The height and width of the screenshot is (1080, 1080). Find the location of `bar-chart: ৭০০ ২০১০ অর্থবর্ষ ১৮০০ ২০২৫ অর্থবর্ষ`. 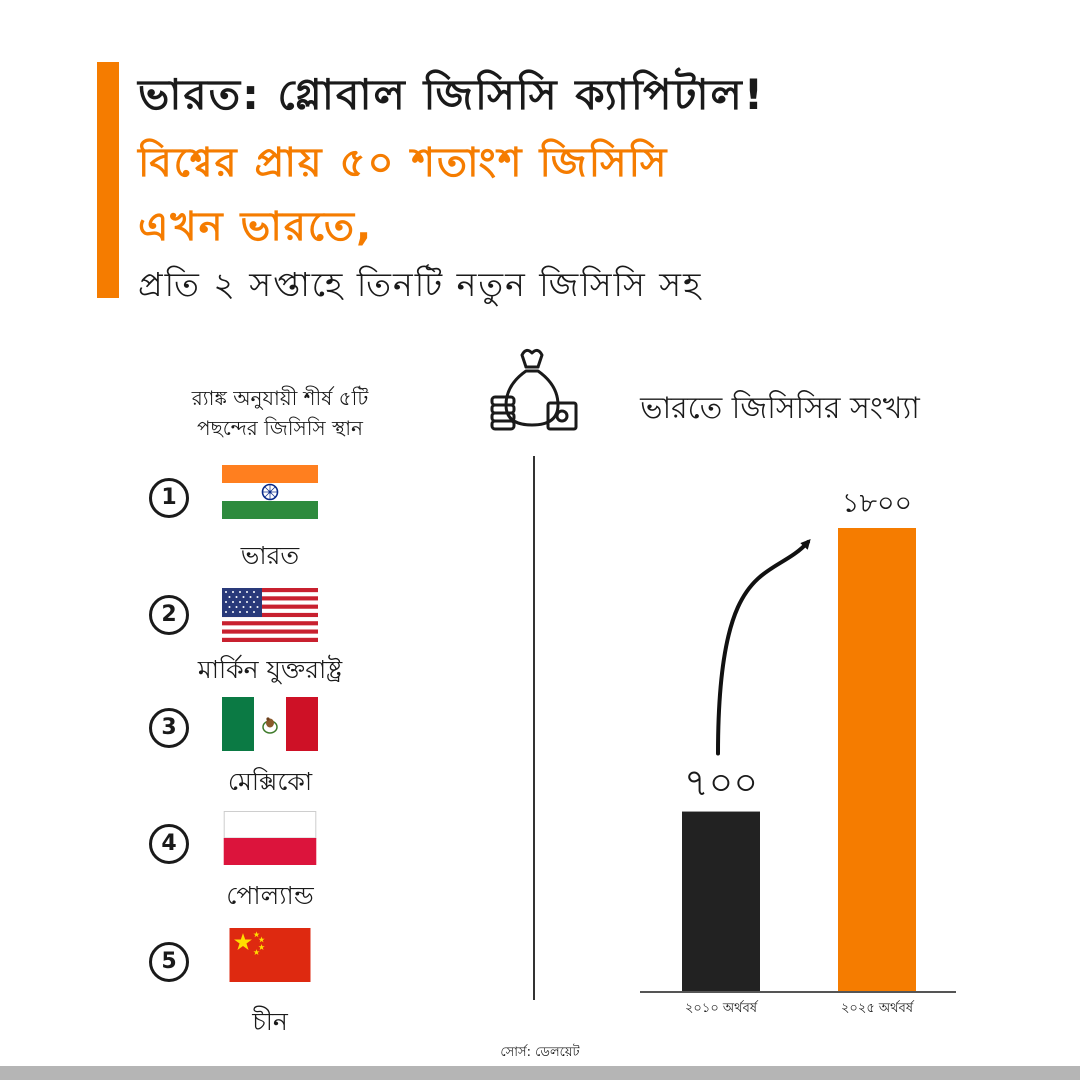

bar-chart: ৭০০ ২০১০ অর্থবর্ষ ১৮০০ ২০২৫ অর্থবর্ষ is located at coordinates (798, 752).